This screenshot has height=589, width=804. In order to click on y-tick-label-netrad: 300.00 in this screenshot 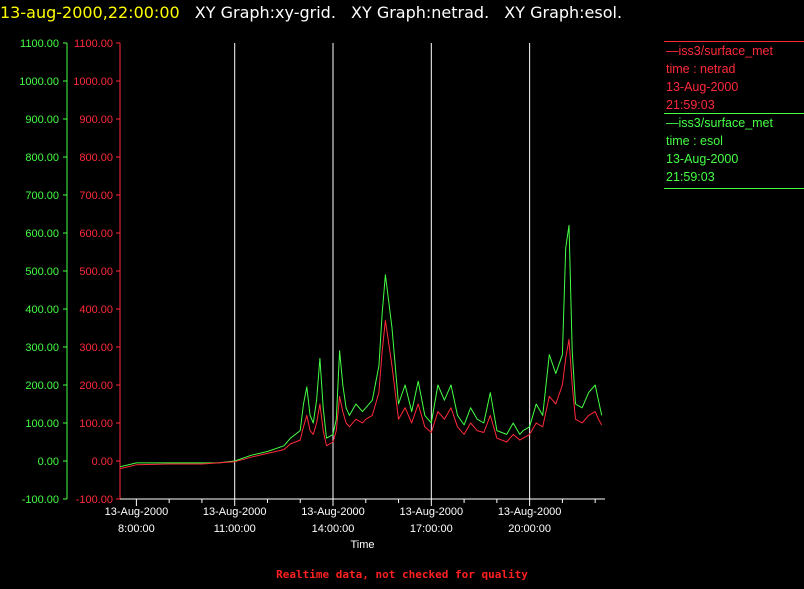, I will do `click(96, 348)`.